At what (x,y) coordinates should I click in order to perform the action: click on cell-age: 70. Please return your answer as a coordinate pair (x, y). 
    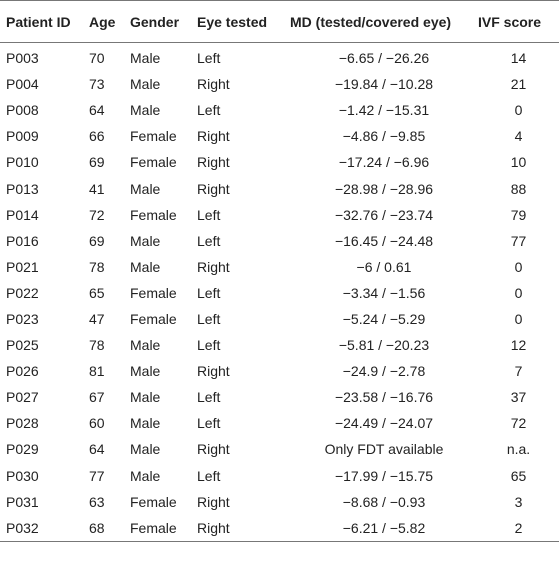
    Looking at the image, I should click on (97, 58).